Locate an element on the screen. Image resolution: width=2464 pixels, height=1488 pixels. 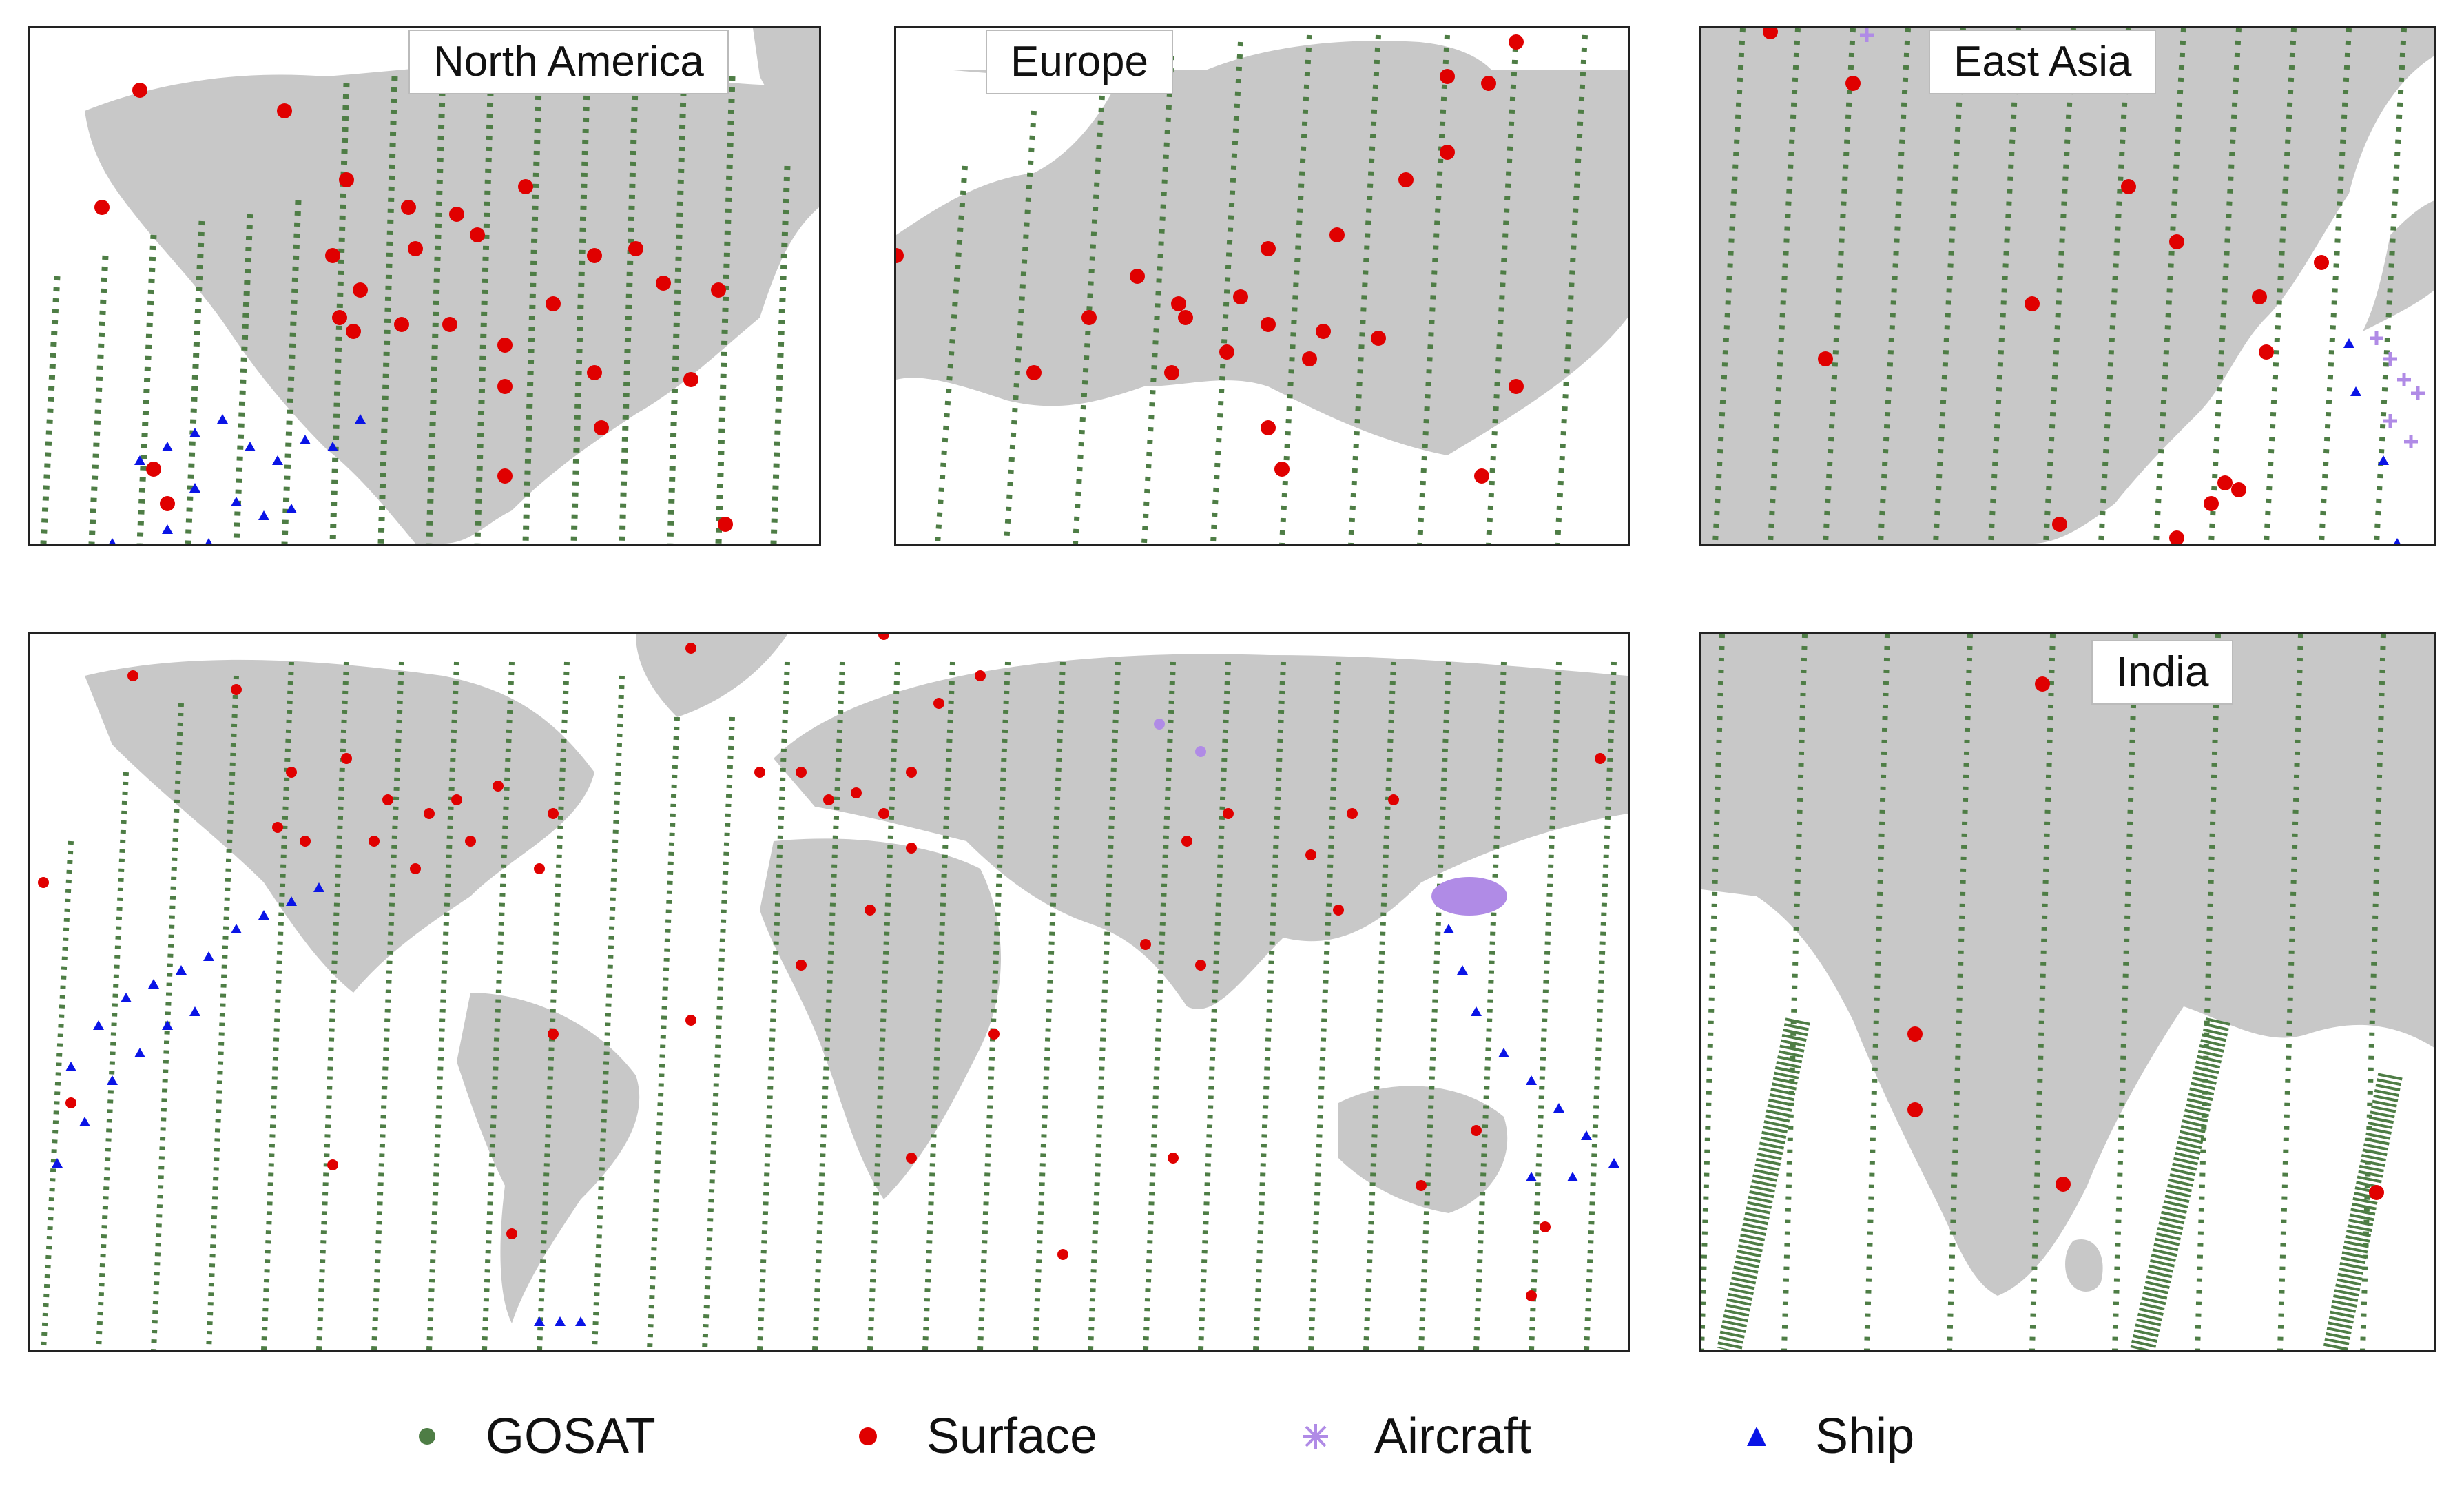
region-label-europe: Europe is located at coordinates (1079, 62).